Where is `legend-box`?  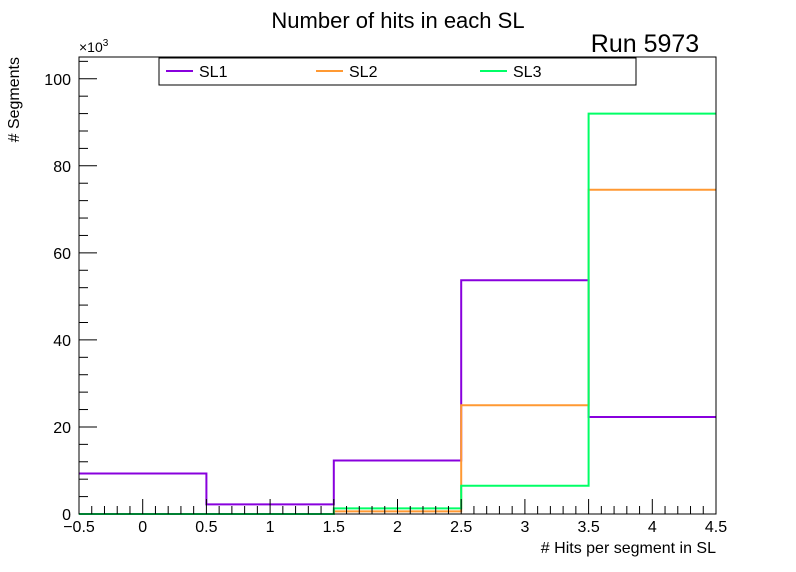
legend-box is located at coordinates (397, 71).